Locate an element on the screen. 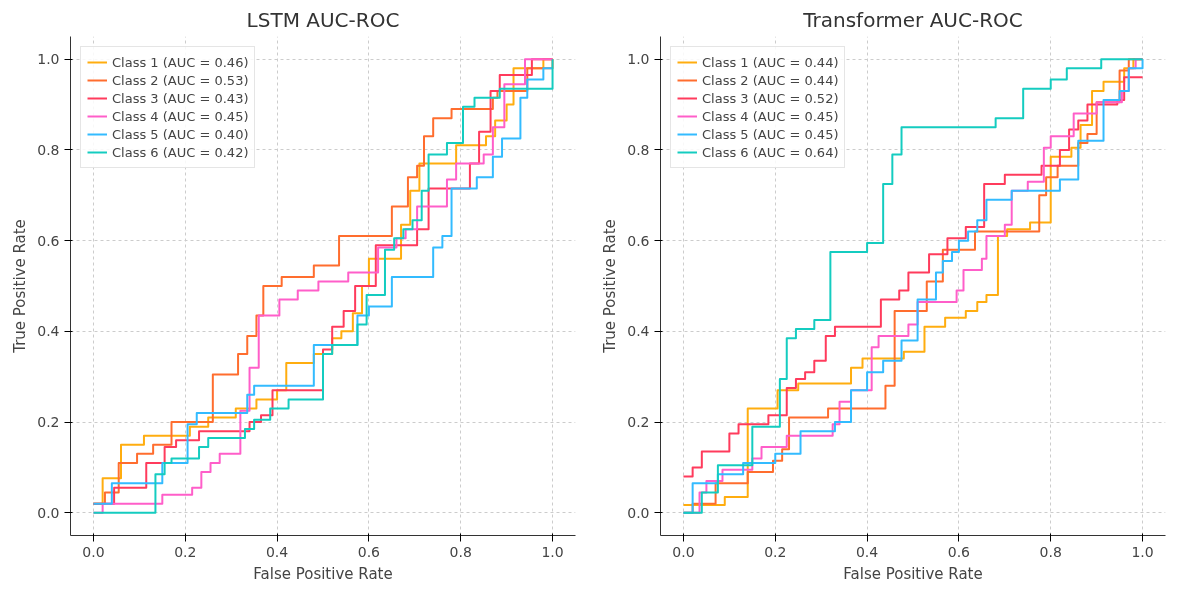 This screenshot has height=591, width=1194. legend-label: Class 1 (AUC = 0.46) is located at coordinates (180, 62).